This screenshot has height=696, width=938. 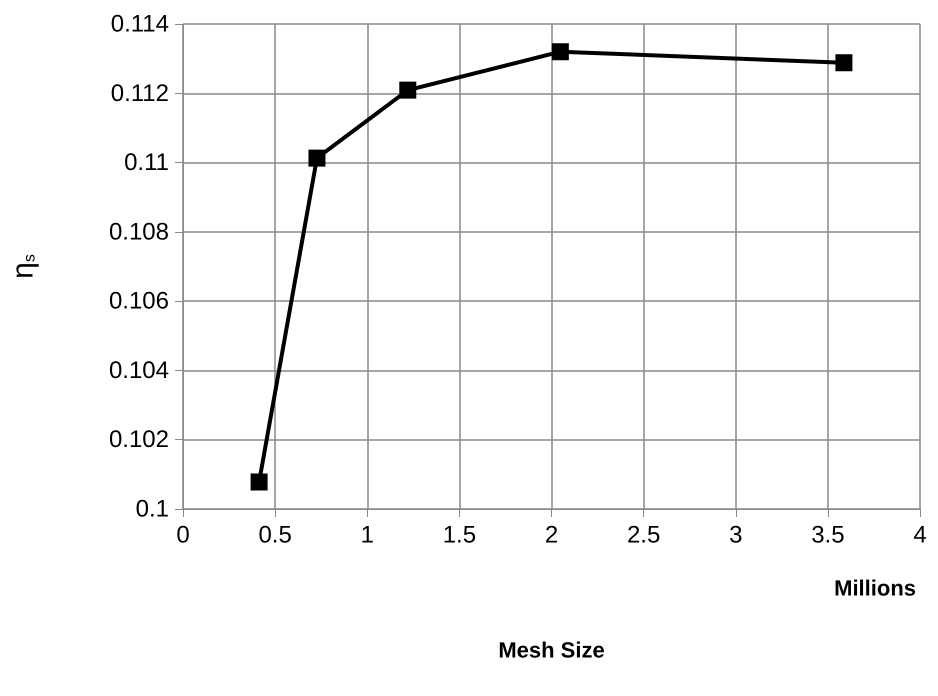 What do you see at coordinates (139, 24) in the screenshot?
I see `y-tick-label: 0.114` at bounding box center [139, 24].